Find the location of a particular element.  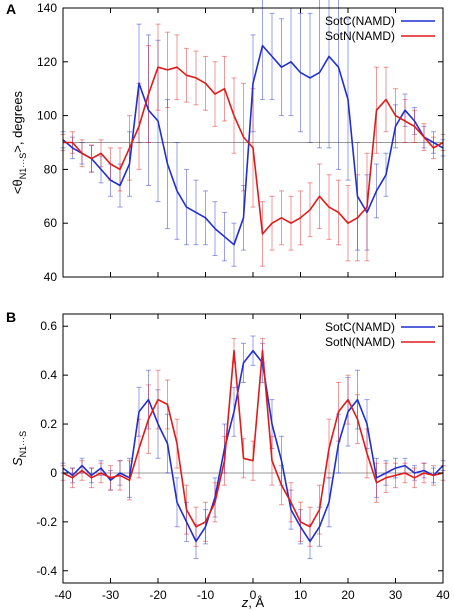

x-tick-label: -10 is located at coordinates (206, 595).